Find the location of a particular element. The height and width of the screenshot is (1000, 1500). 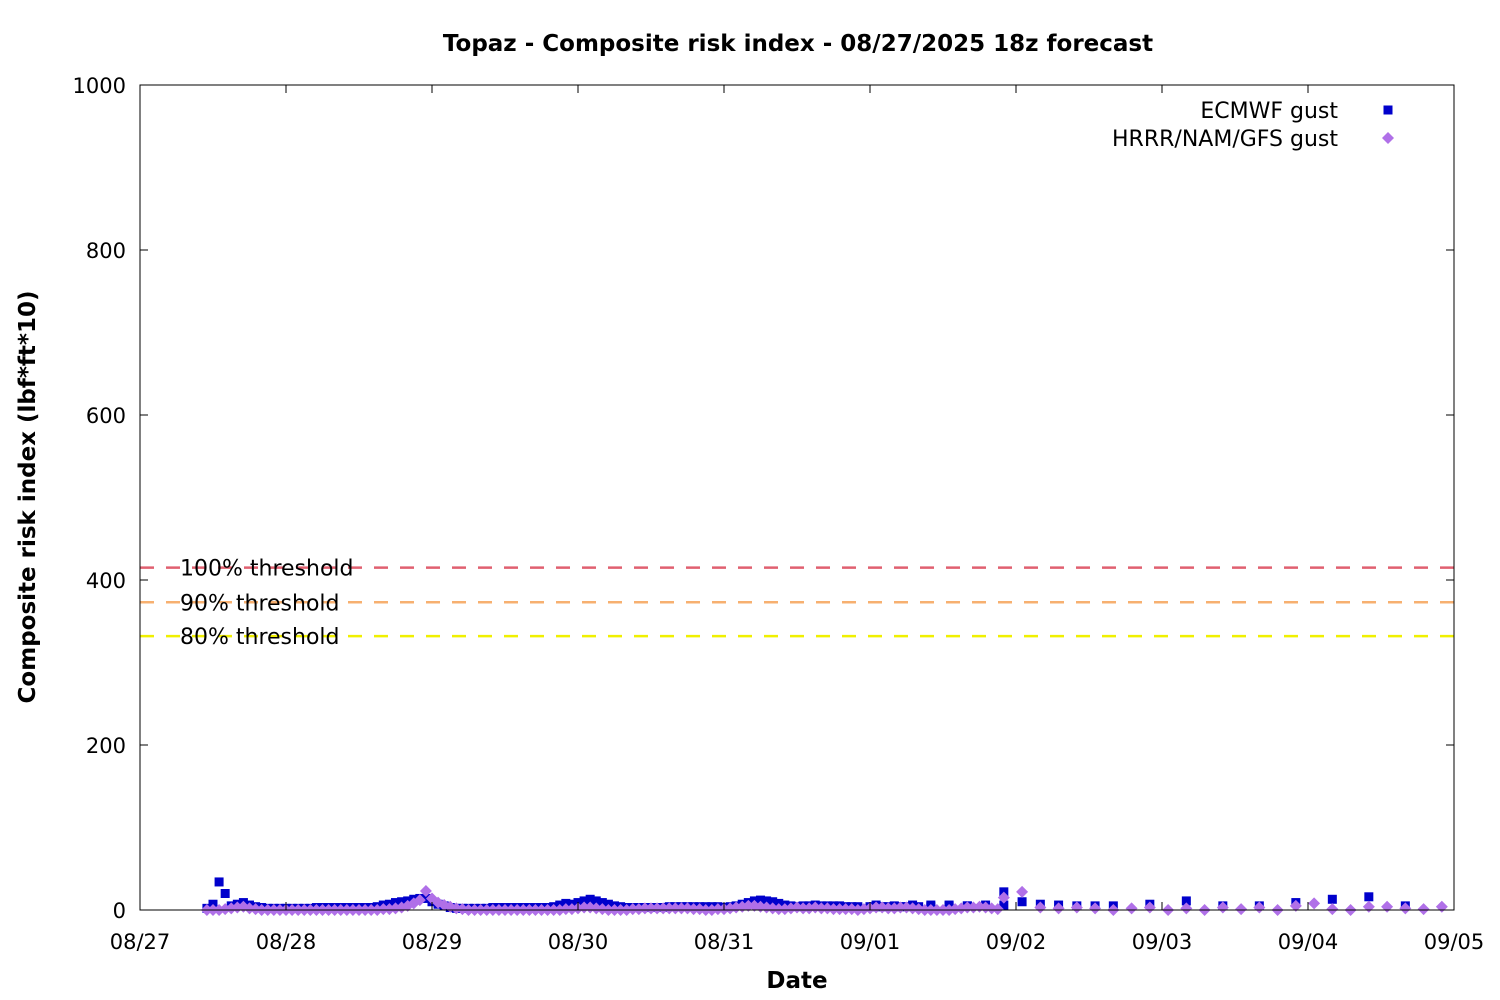

threshold-lines is located at coordinates (797, 602).